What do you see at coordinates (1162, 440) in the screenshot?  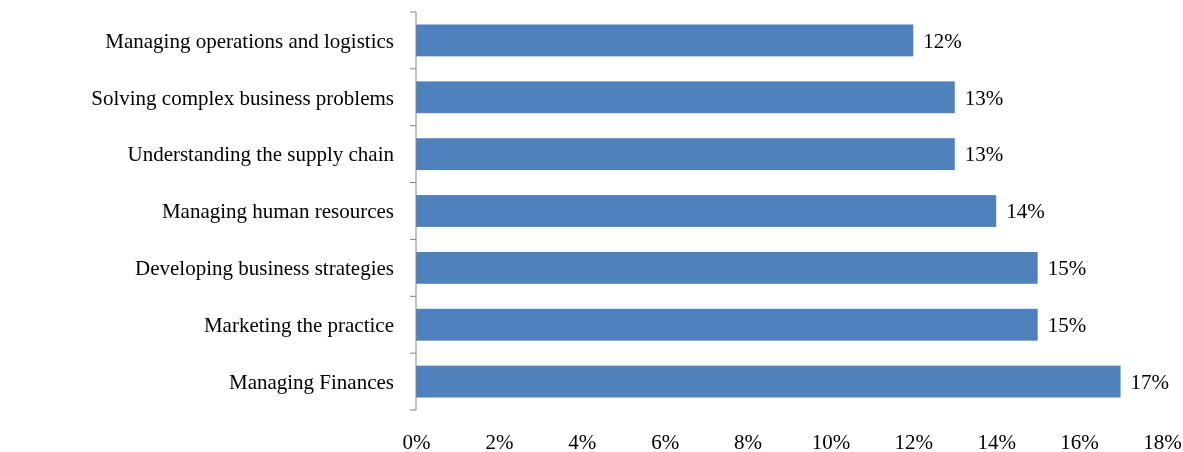 I see `x-tick-label: 18%` at bounding box center [1162, 440].